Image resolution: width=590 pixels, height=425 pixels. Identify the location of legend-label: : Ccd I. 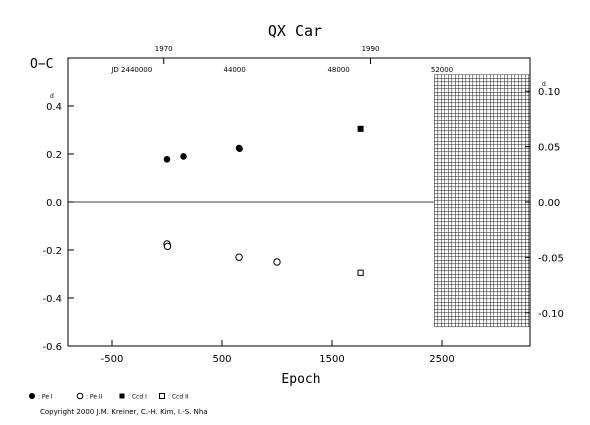
(137, 397).